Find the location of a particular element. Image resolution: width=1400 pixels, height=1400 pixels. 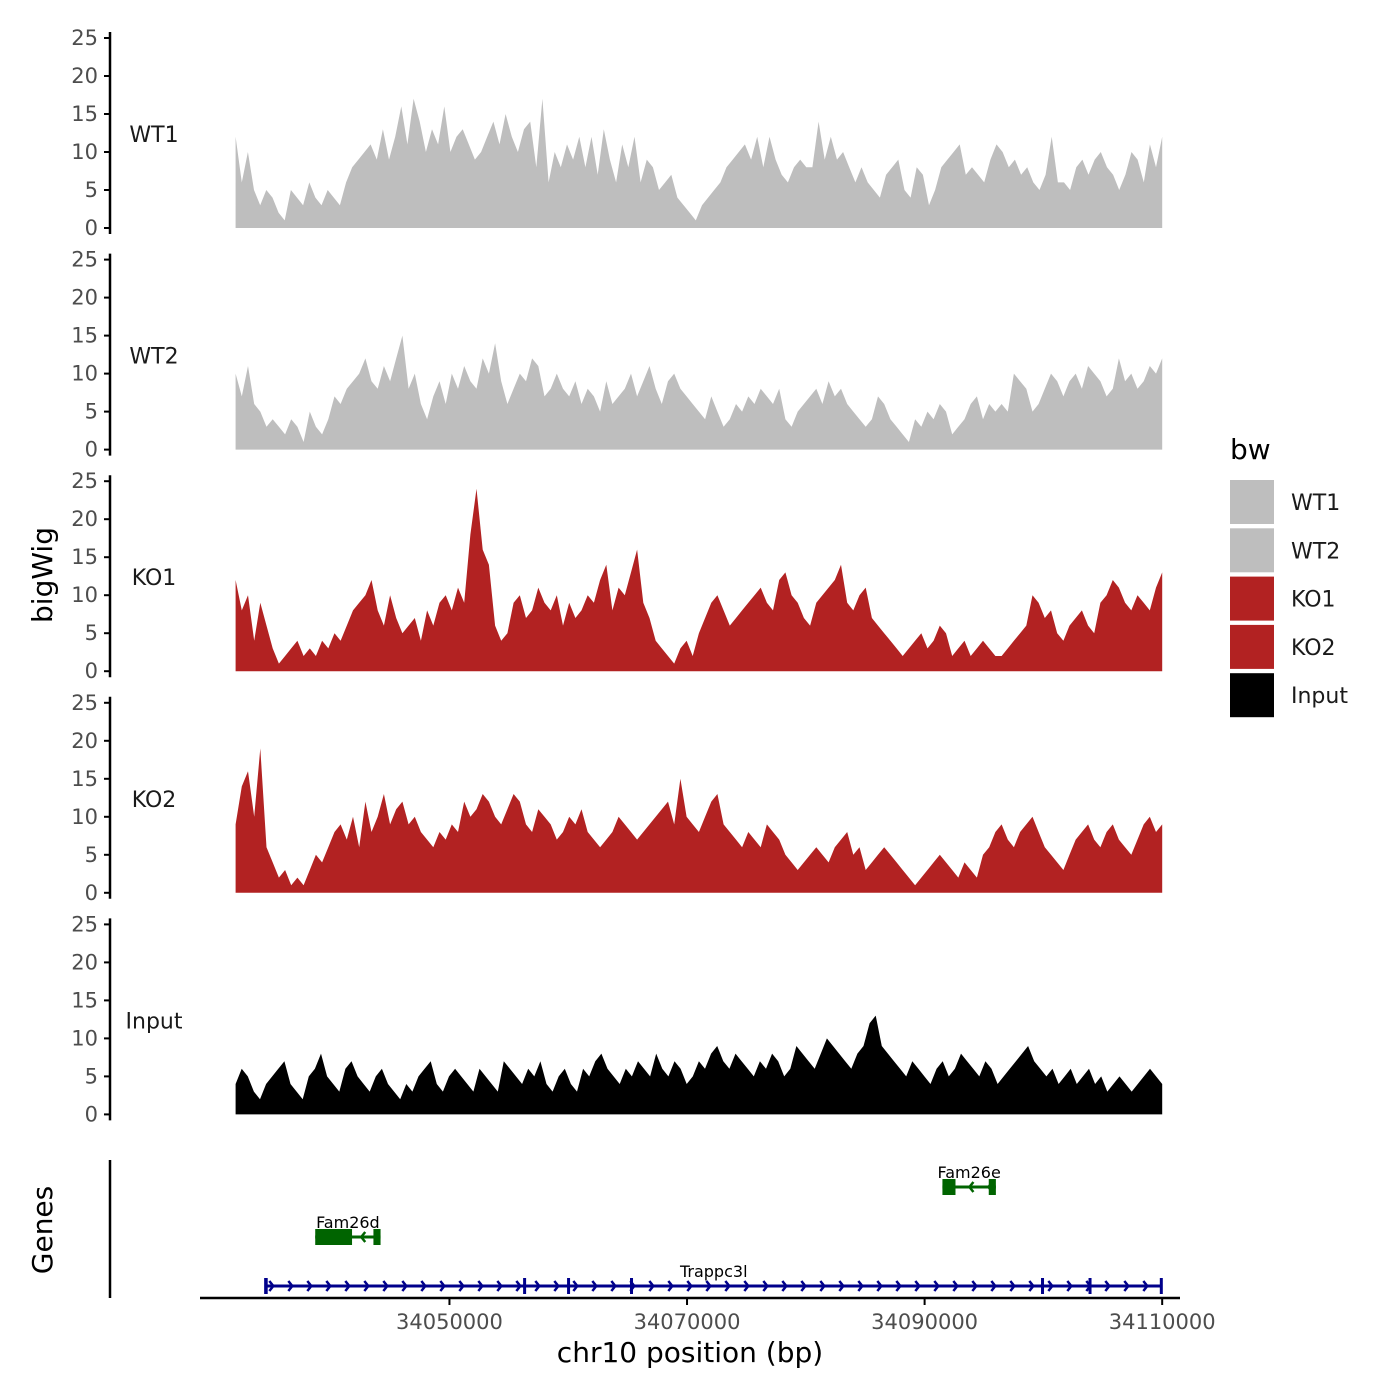

genes-panel: Fam26e Fam26d Trappc3l is located at coordinates (635, 1229).